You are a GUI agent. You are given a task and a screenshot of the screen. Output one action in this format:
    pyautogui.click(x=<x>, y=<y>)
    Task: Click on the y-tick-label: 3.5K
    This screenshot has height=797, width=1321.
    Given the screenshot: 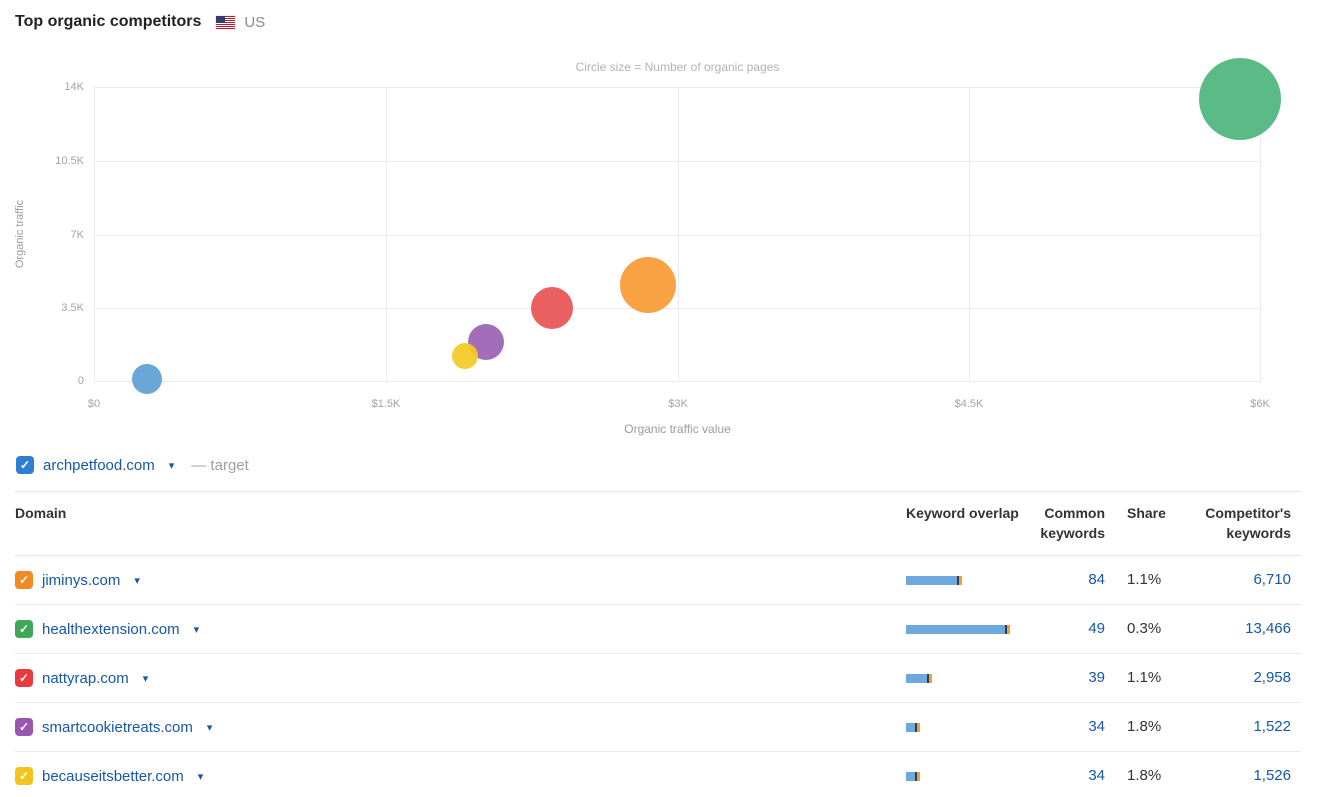 What is the action you would take?
    pyautogui.click(x=72, y=308)
    